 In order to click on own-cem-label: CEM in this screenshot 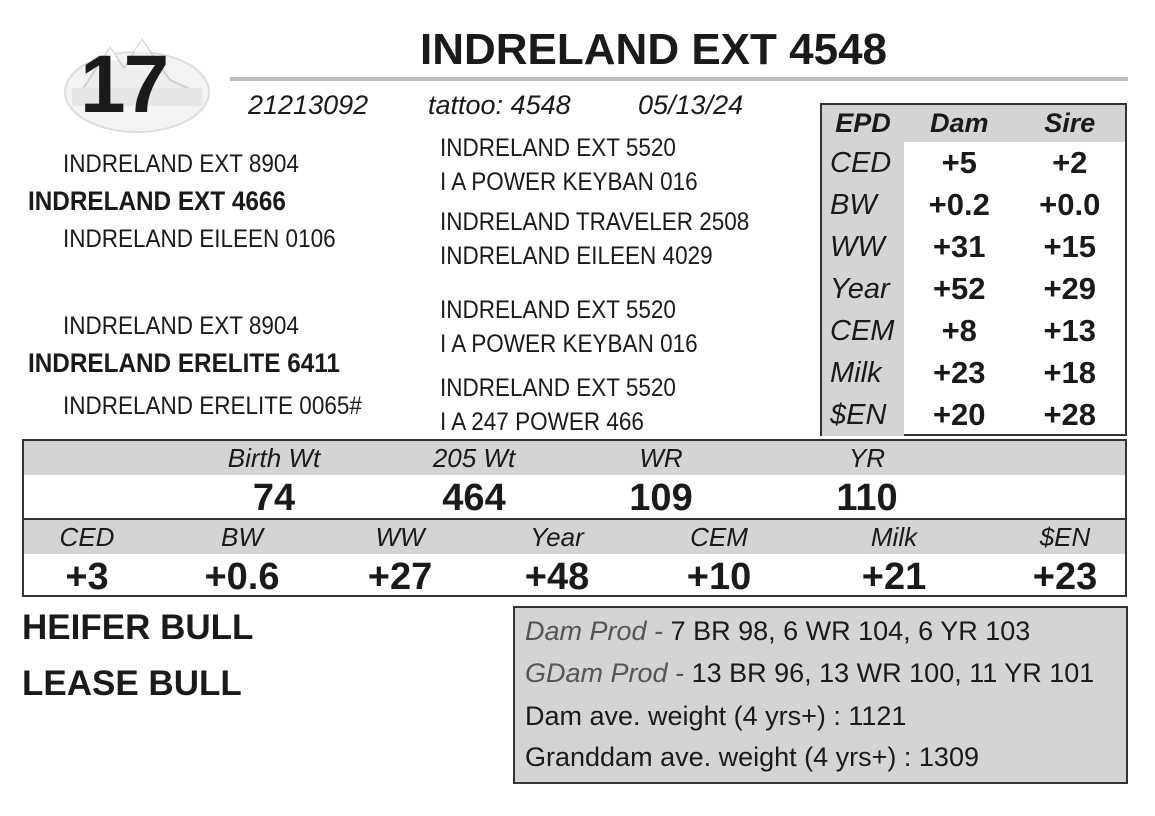, I will do `click(719, 537)`.